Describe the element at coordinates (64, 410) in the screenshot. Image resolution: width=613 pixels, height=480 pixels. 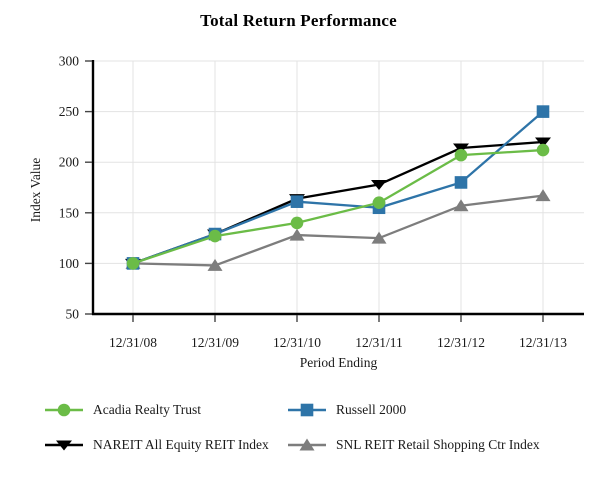
I see `circle-marker-icon` at that location.